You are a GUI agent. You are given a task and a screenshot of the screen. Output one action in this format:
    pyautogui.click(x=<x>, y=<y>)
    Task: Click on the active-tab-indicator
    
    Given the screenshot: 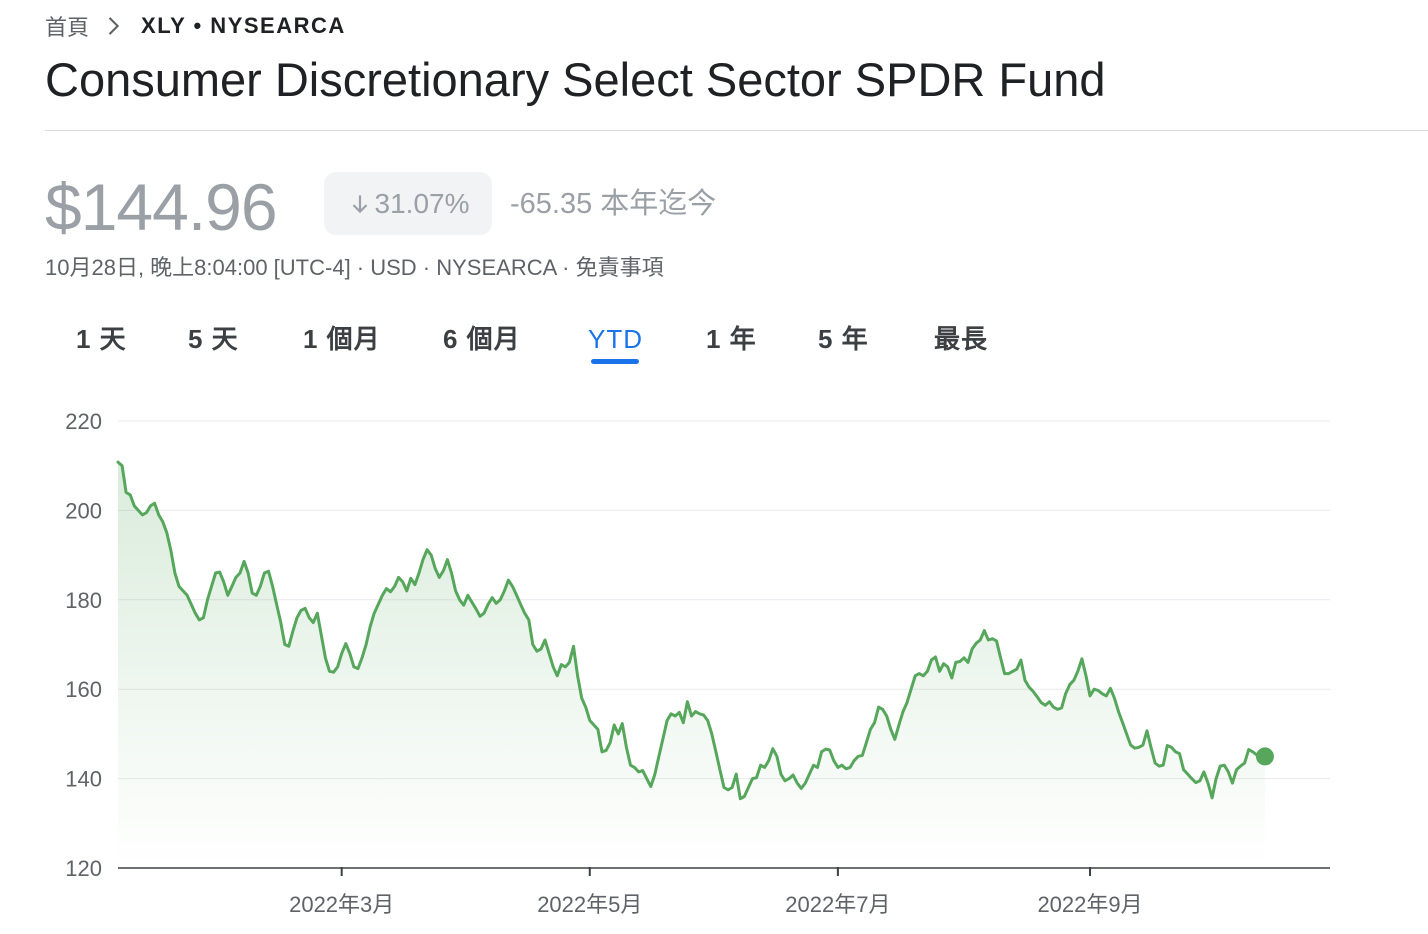 What is the action you would take?
    pyautogui.click(x=615, y=361)
    